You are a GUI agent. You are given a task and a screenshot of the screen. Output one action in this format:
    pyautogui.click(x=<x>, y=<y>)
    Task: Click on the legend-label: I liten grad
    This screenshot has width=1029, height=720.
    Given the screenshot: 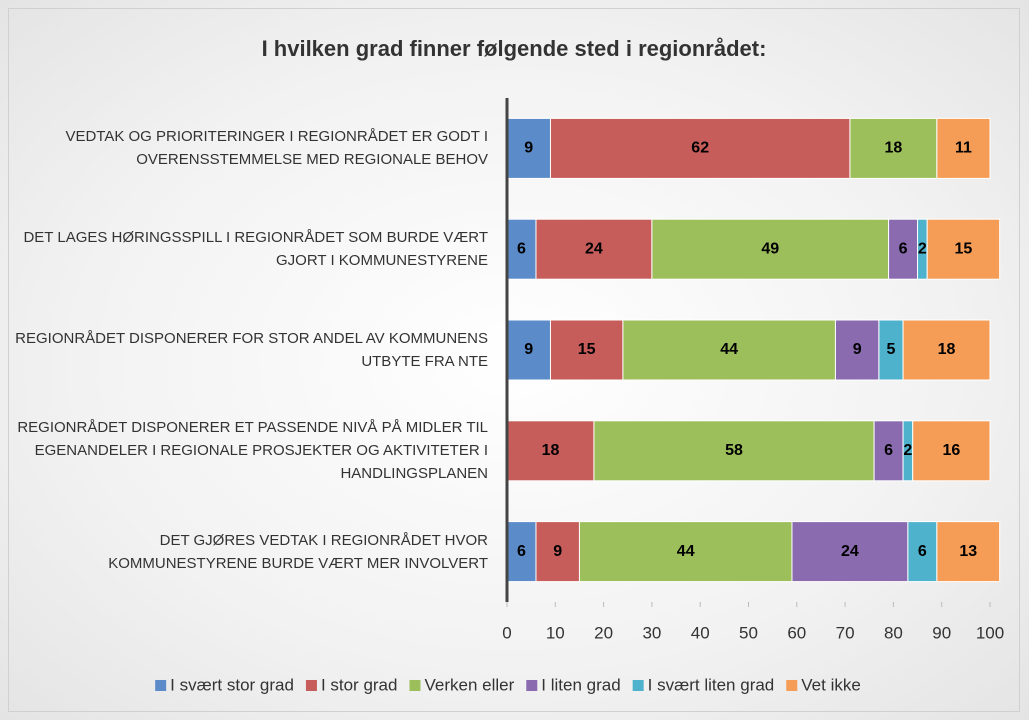 What is the action you would take?
    pyautogui.click(x=580, y=684)
    